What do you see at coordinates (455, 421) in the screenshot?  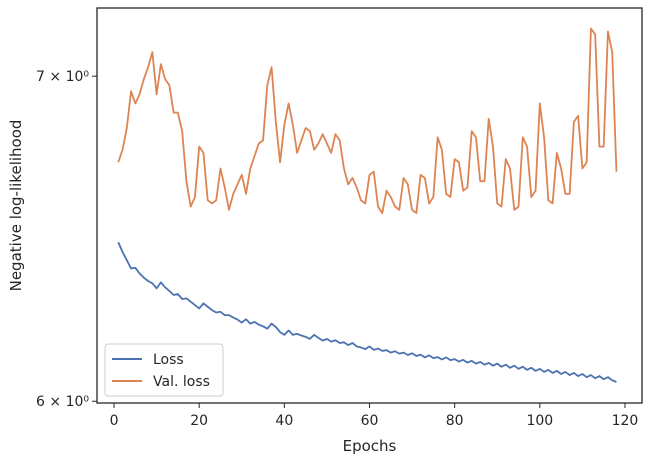 I see `x-tick-label: 80` at bounding box center [455, 421].